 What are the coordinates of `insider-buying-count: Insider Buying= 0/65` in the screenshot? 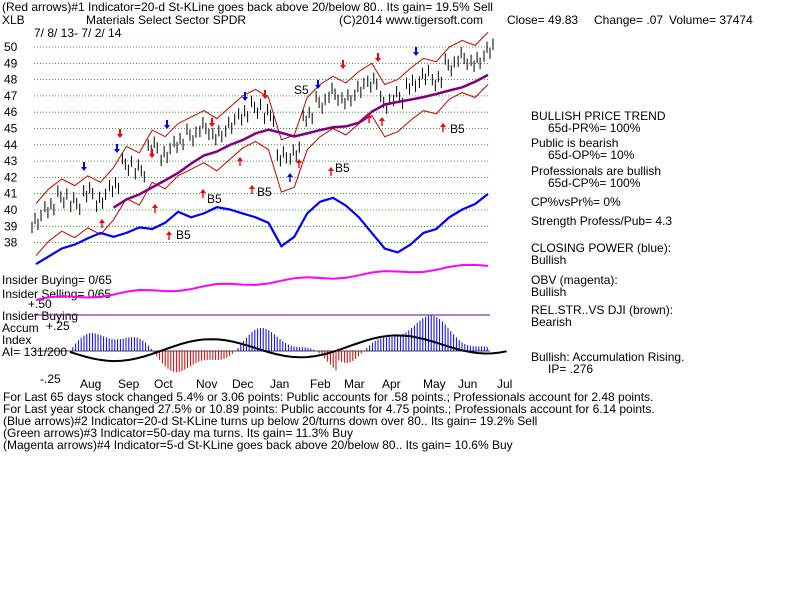 It's located at (57, 280).